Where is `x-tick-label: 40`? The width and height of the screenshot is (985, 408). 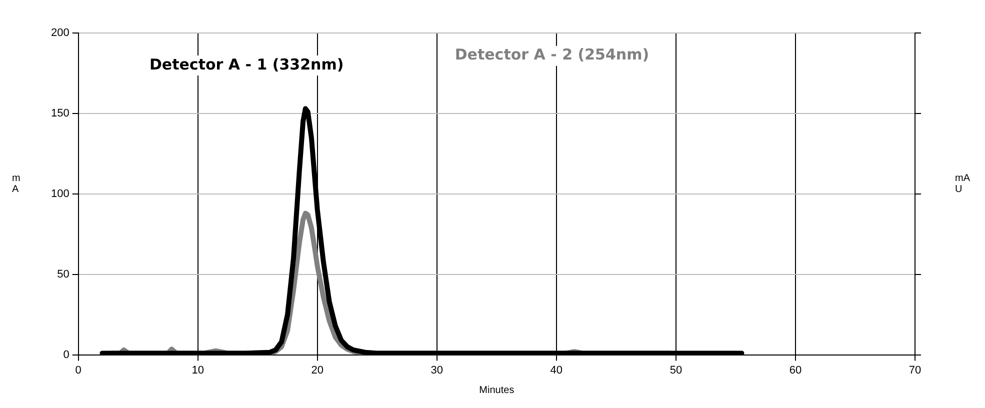 x-tick-label: 40 is located at coordinates (556, 370).